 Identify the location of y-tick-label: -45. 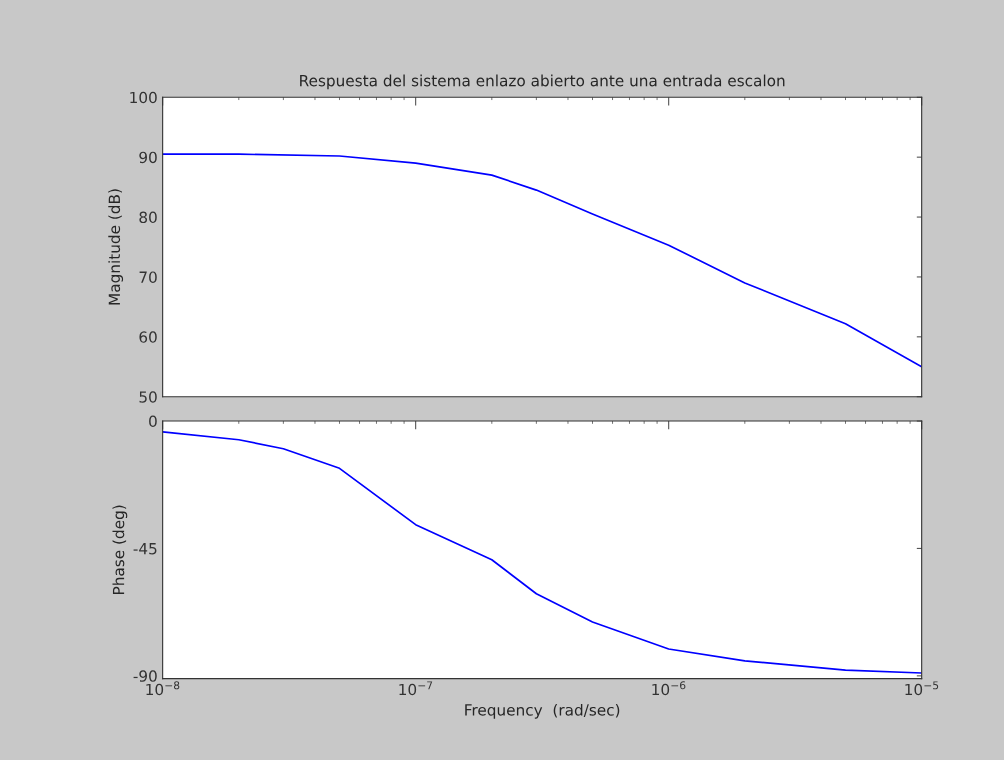
(145, 549).